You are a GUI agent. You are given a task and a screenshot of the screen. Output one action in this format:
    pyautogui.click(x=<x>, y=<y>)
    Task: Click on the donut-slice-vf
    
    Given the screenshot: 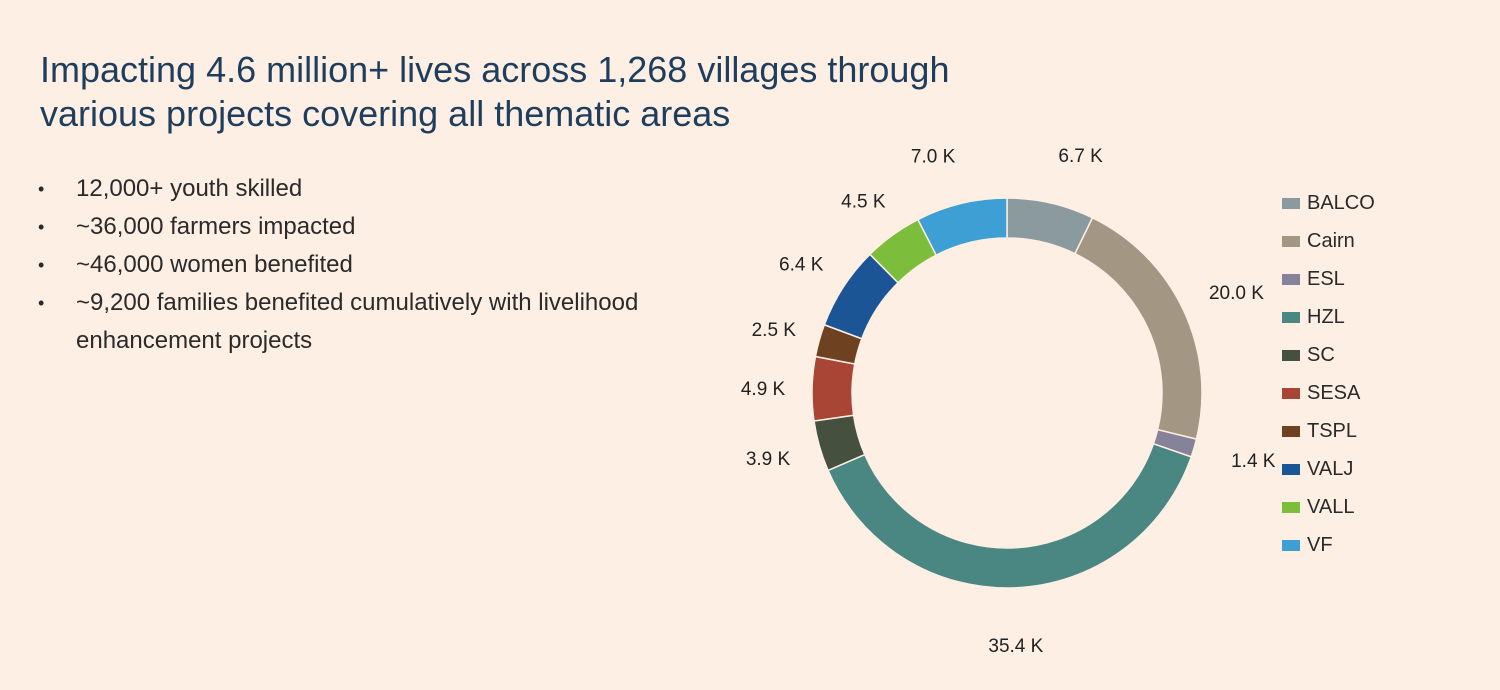 What is the action you would take?
    pyautogui.click(x=962, y=227)
    